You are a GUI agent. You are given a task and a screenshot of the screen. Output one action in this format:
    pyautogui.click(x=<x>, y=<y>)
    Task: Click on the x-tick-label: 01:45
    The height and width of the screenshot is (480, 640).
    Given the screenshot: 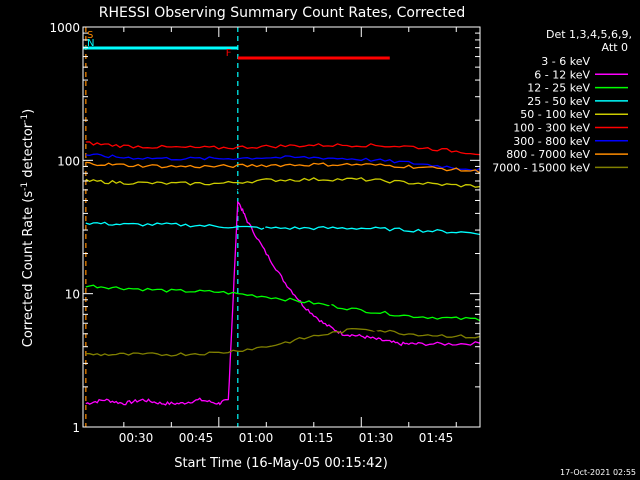 What is the action you would take?
    pyautogui.click(x=436, y=438)
    